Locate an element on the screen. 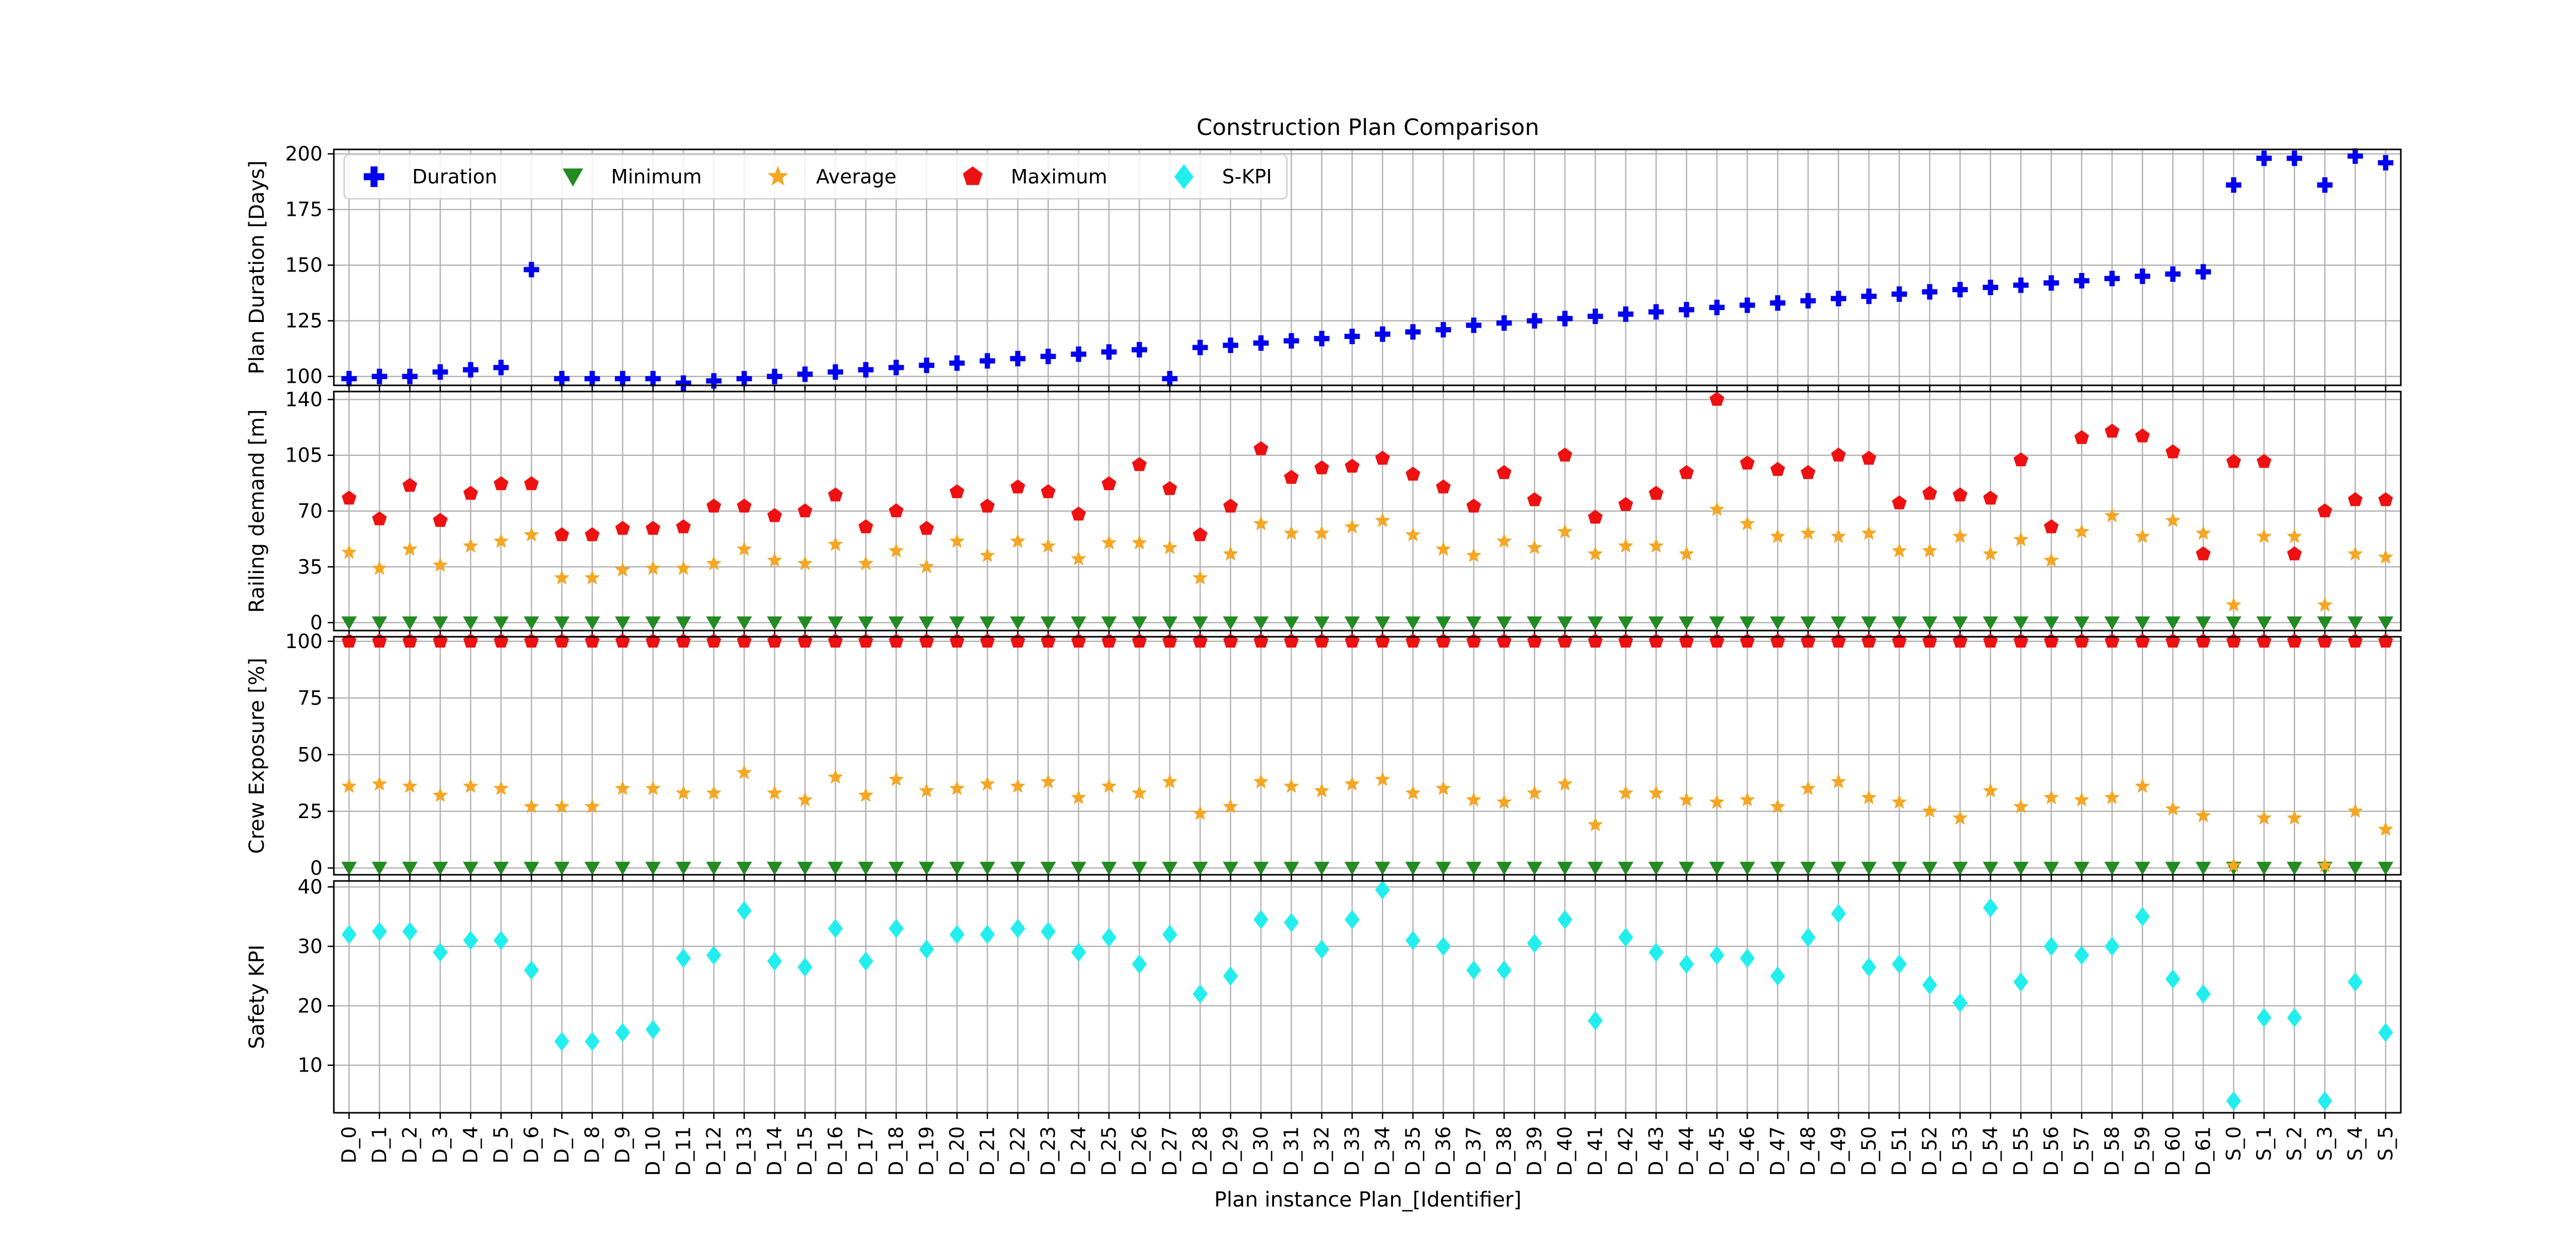  legend-label: Maximum is located at coordinates (1059, 176).